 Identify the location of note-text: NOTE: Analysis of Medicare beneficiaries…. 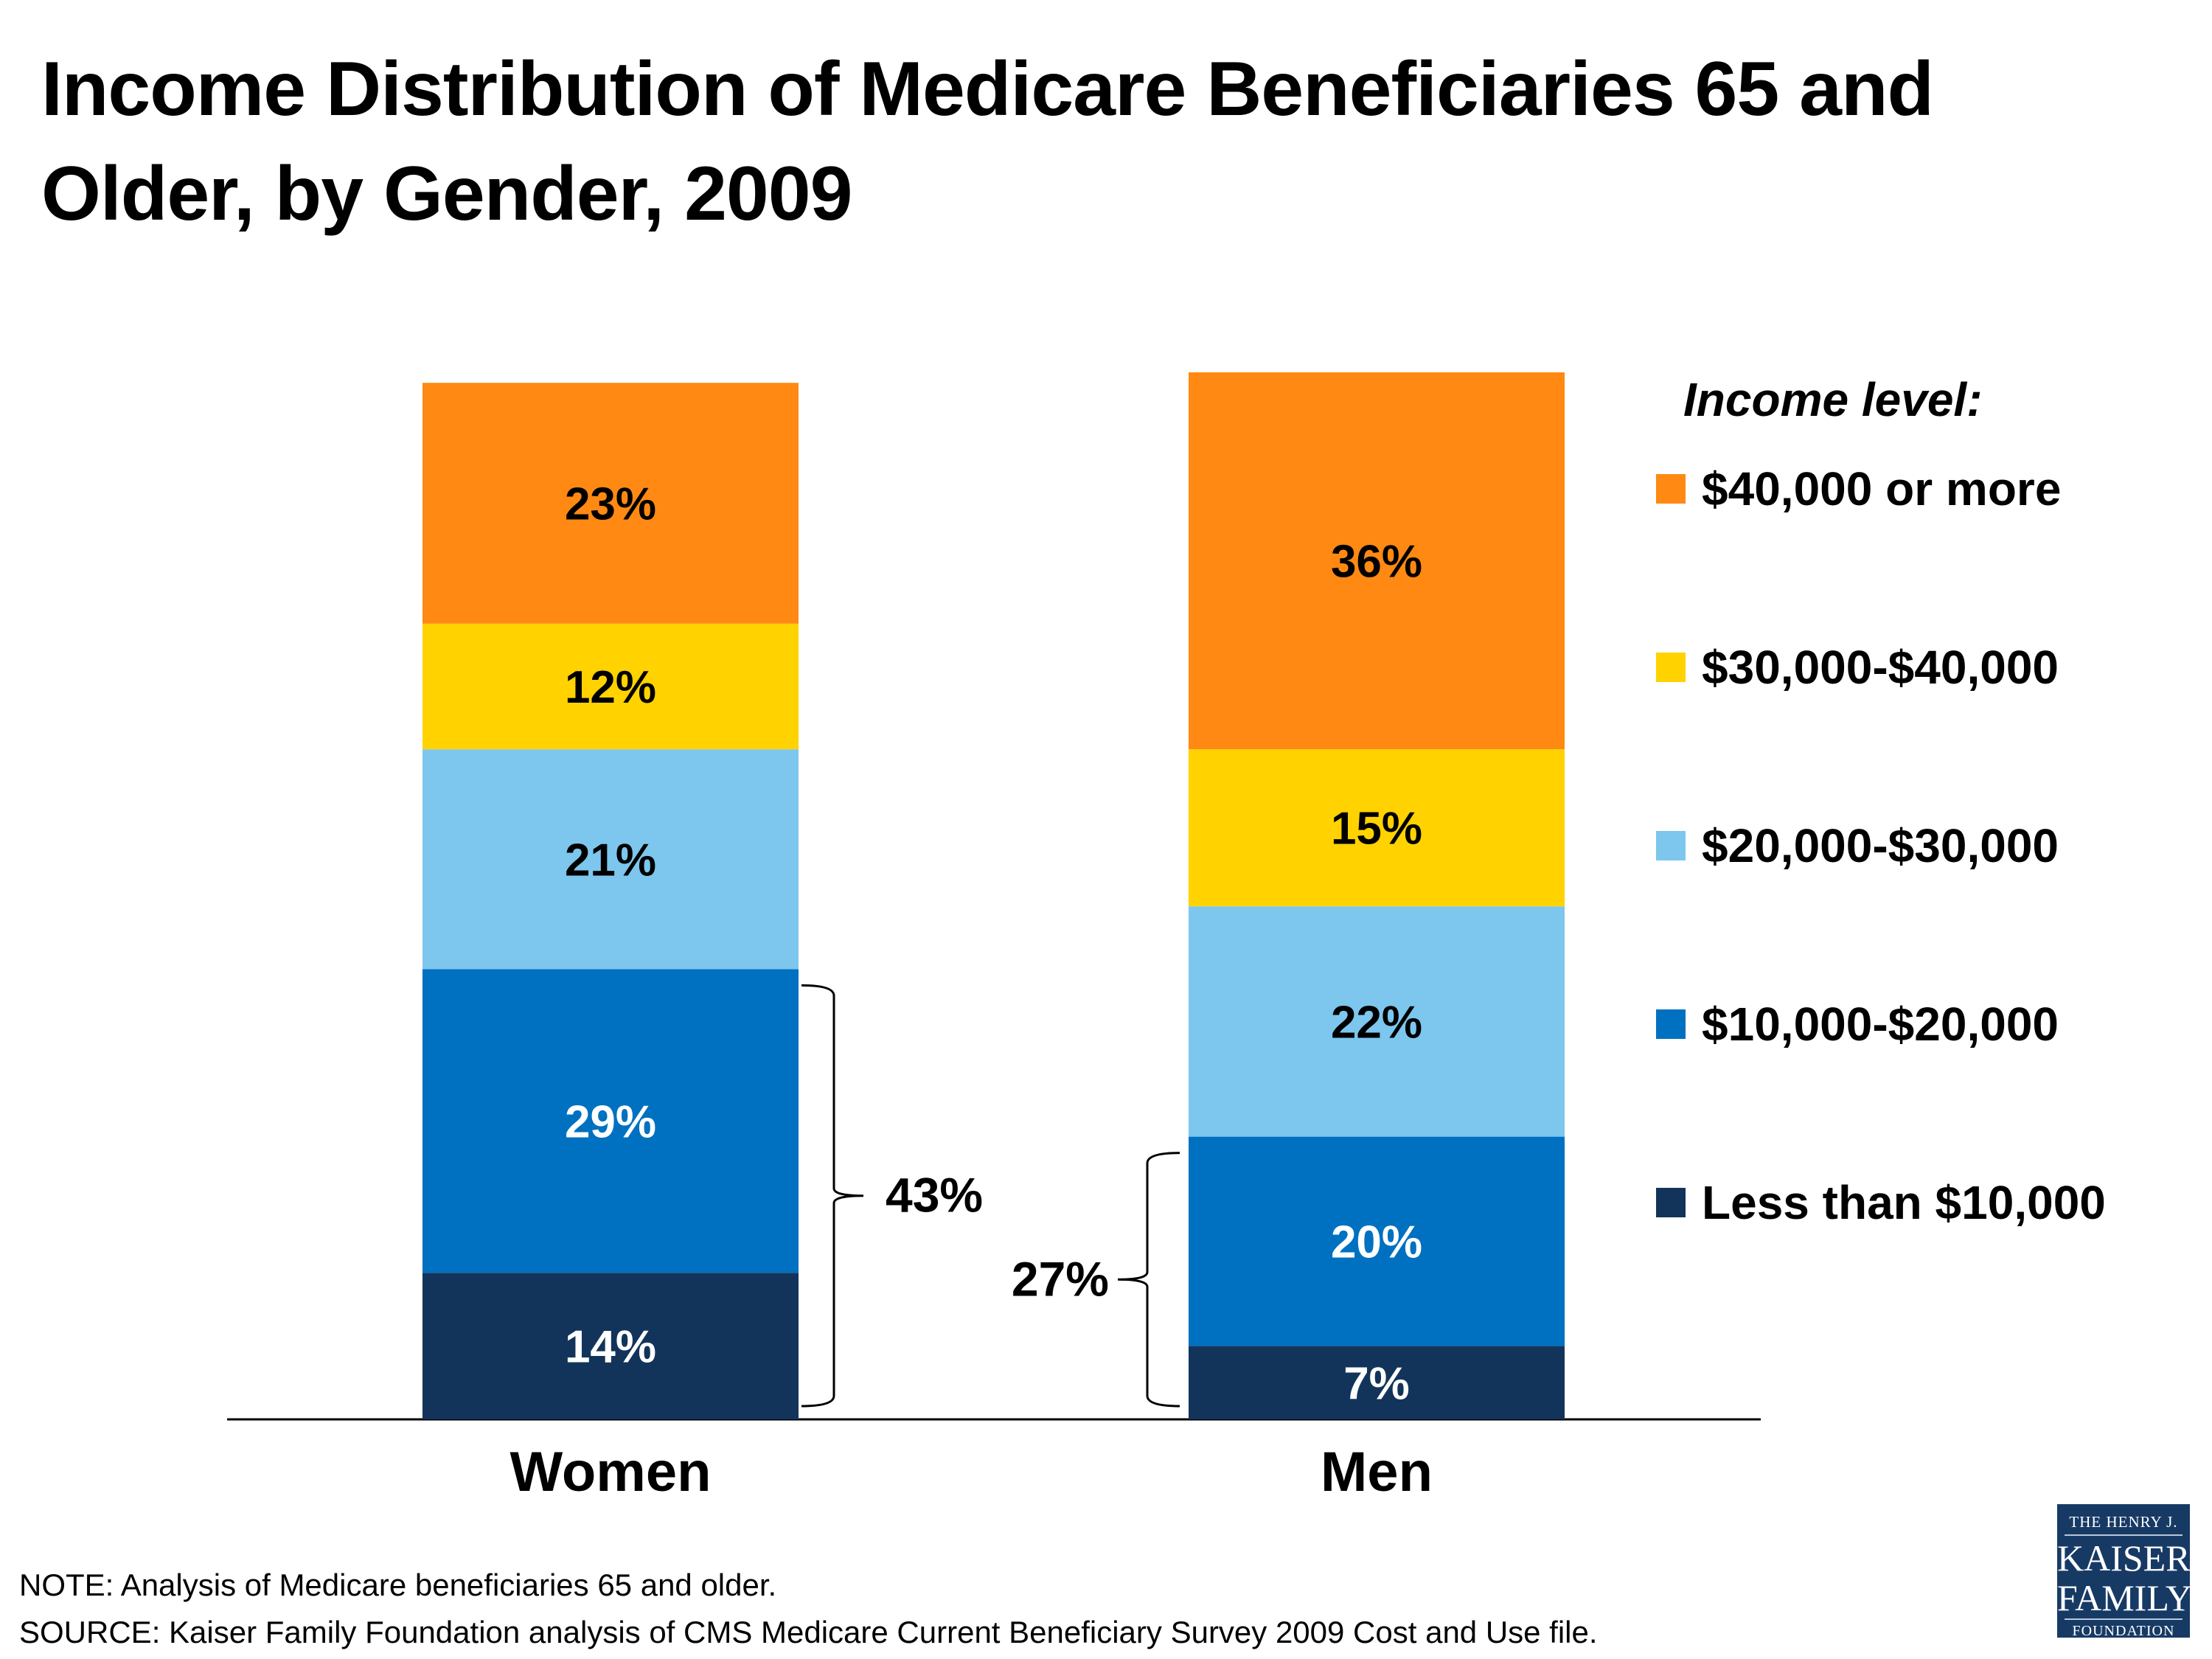
(398, 1585).